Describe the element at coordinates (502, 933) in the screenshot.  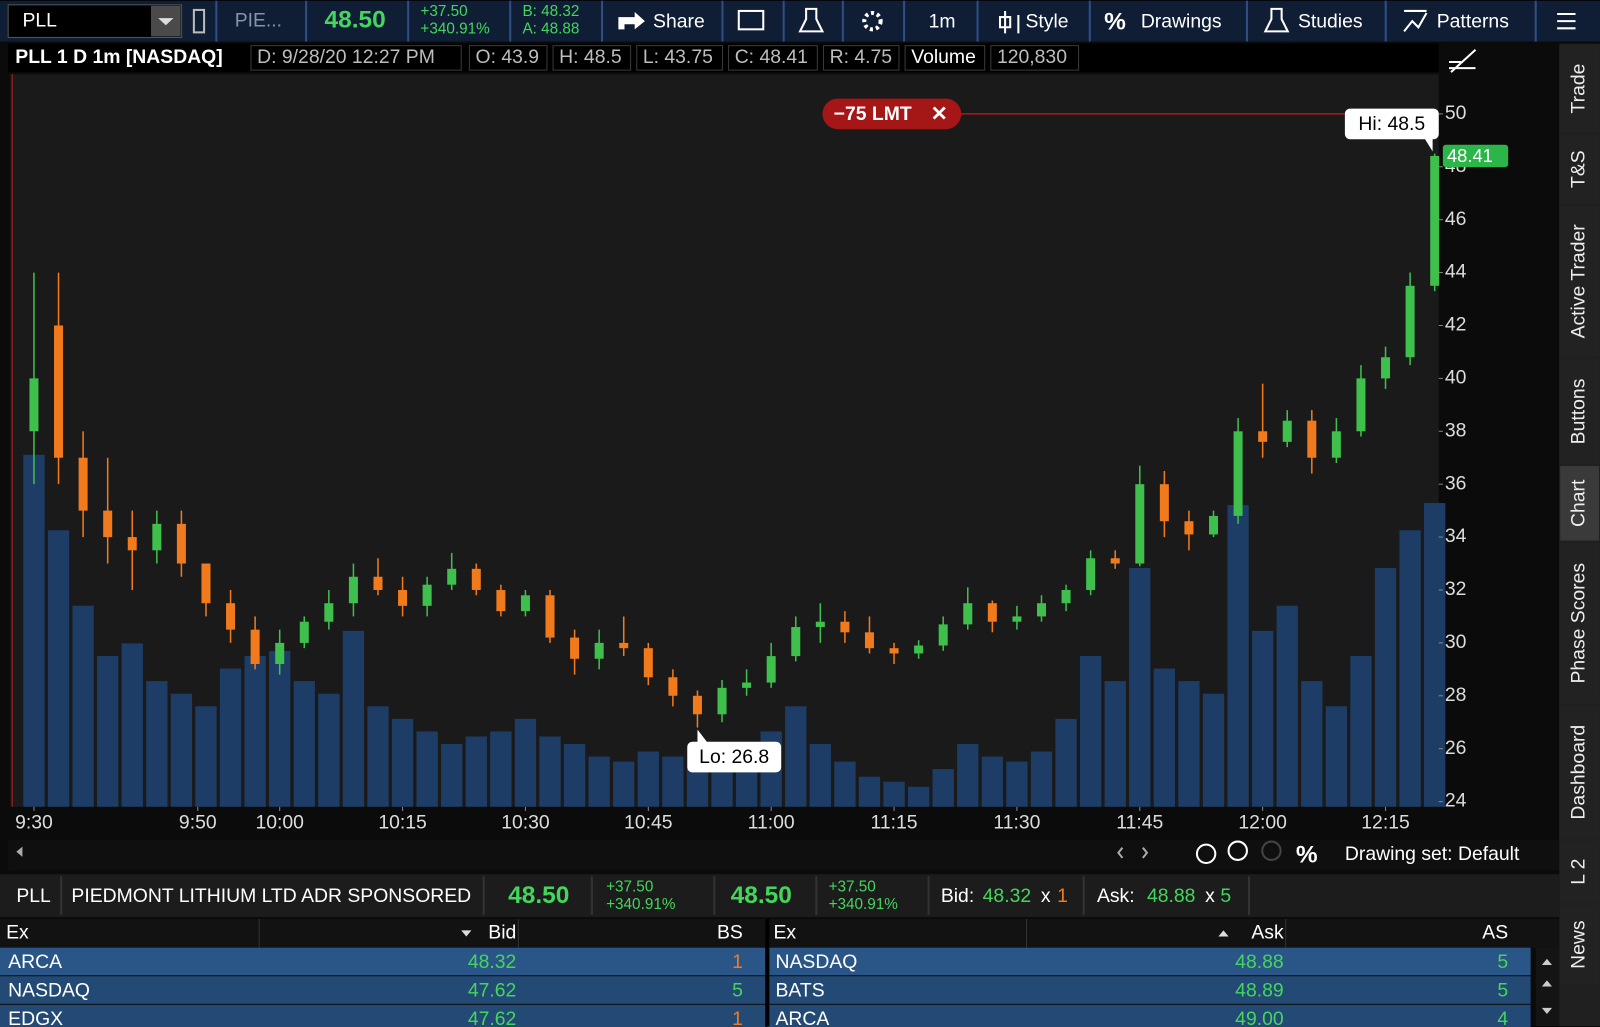
I see `column-header: Bid` at that location.